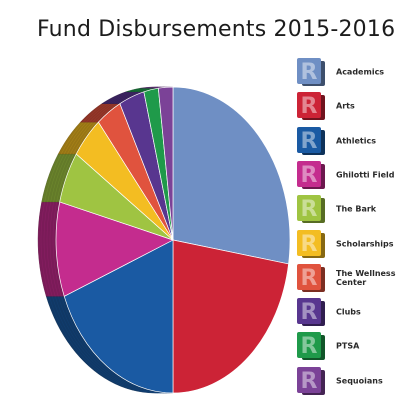  I want to click on legend-item: R Athletics, so click(355, 141).